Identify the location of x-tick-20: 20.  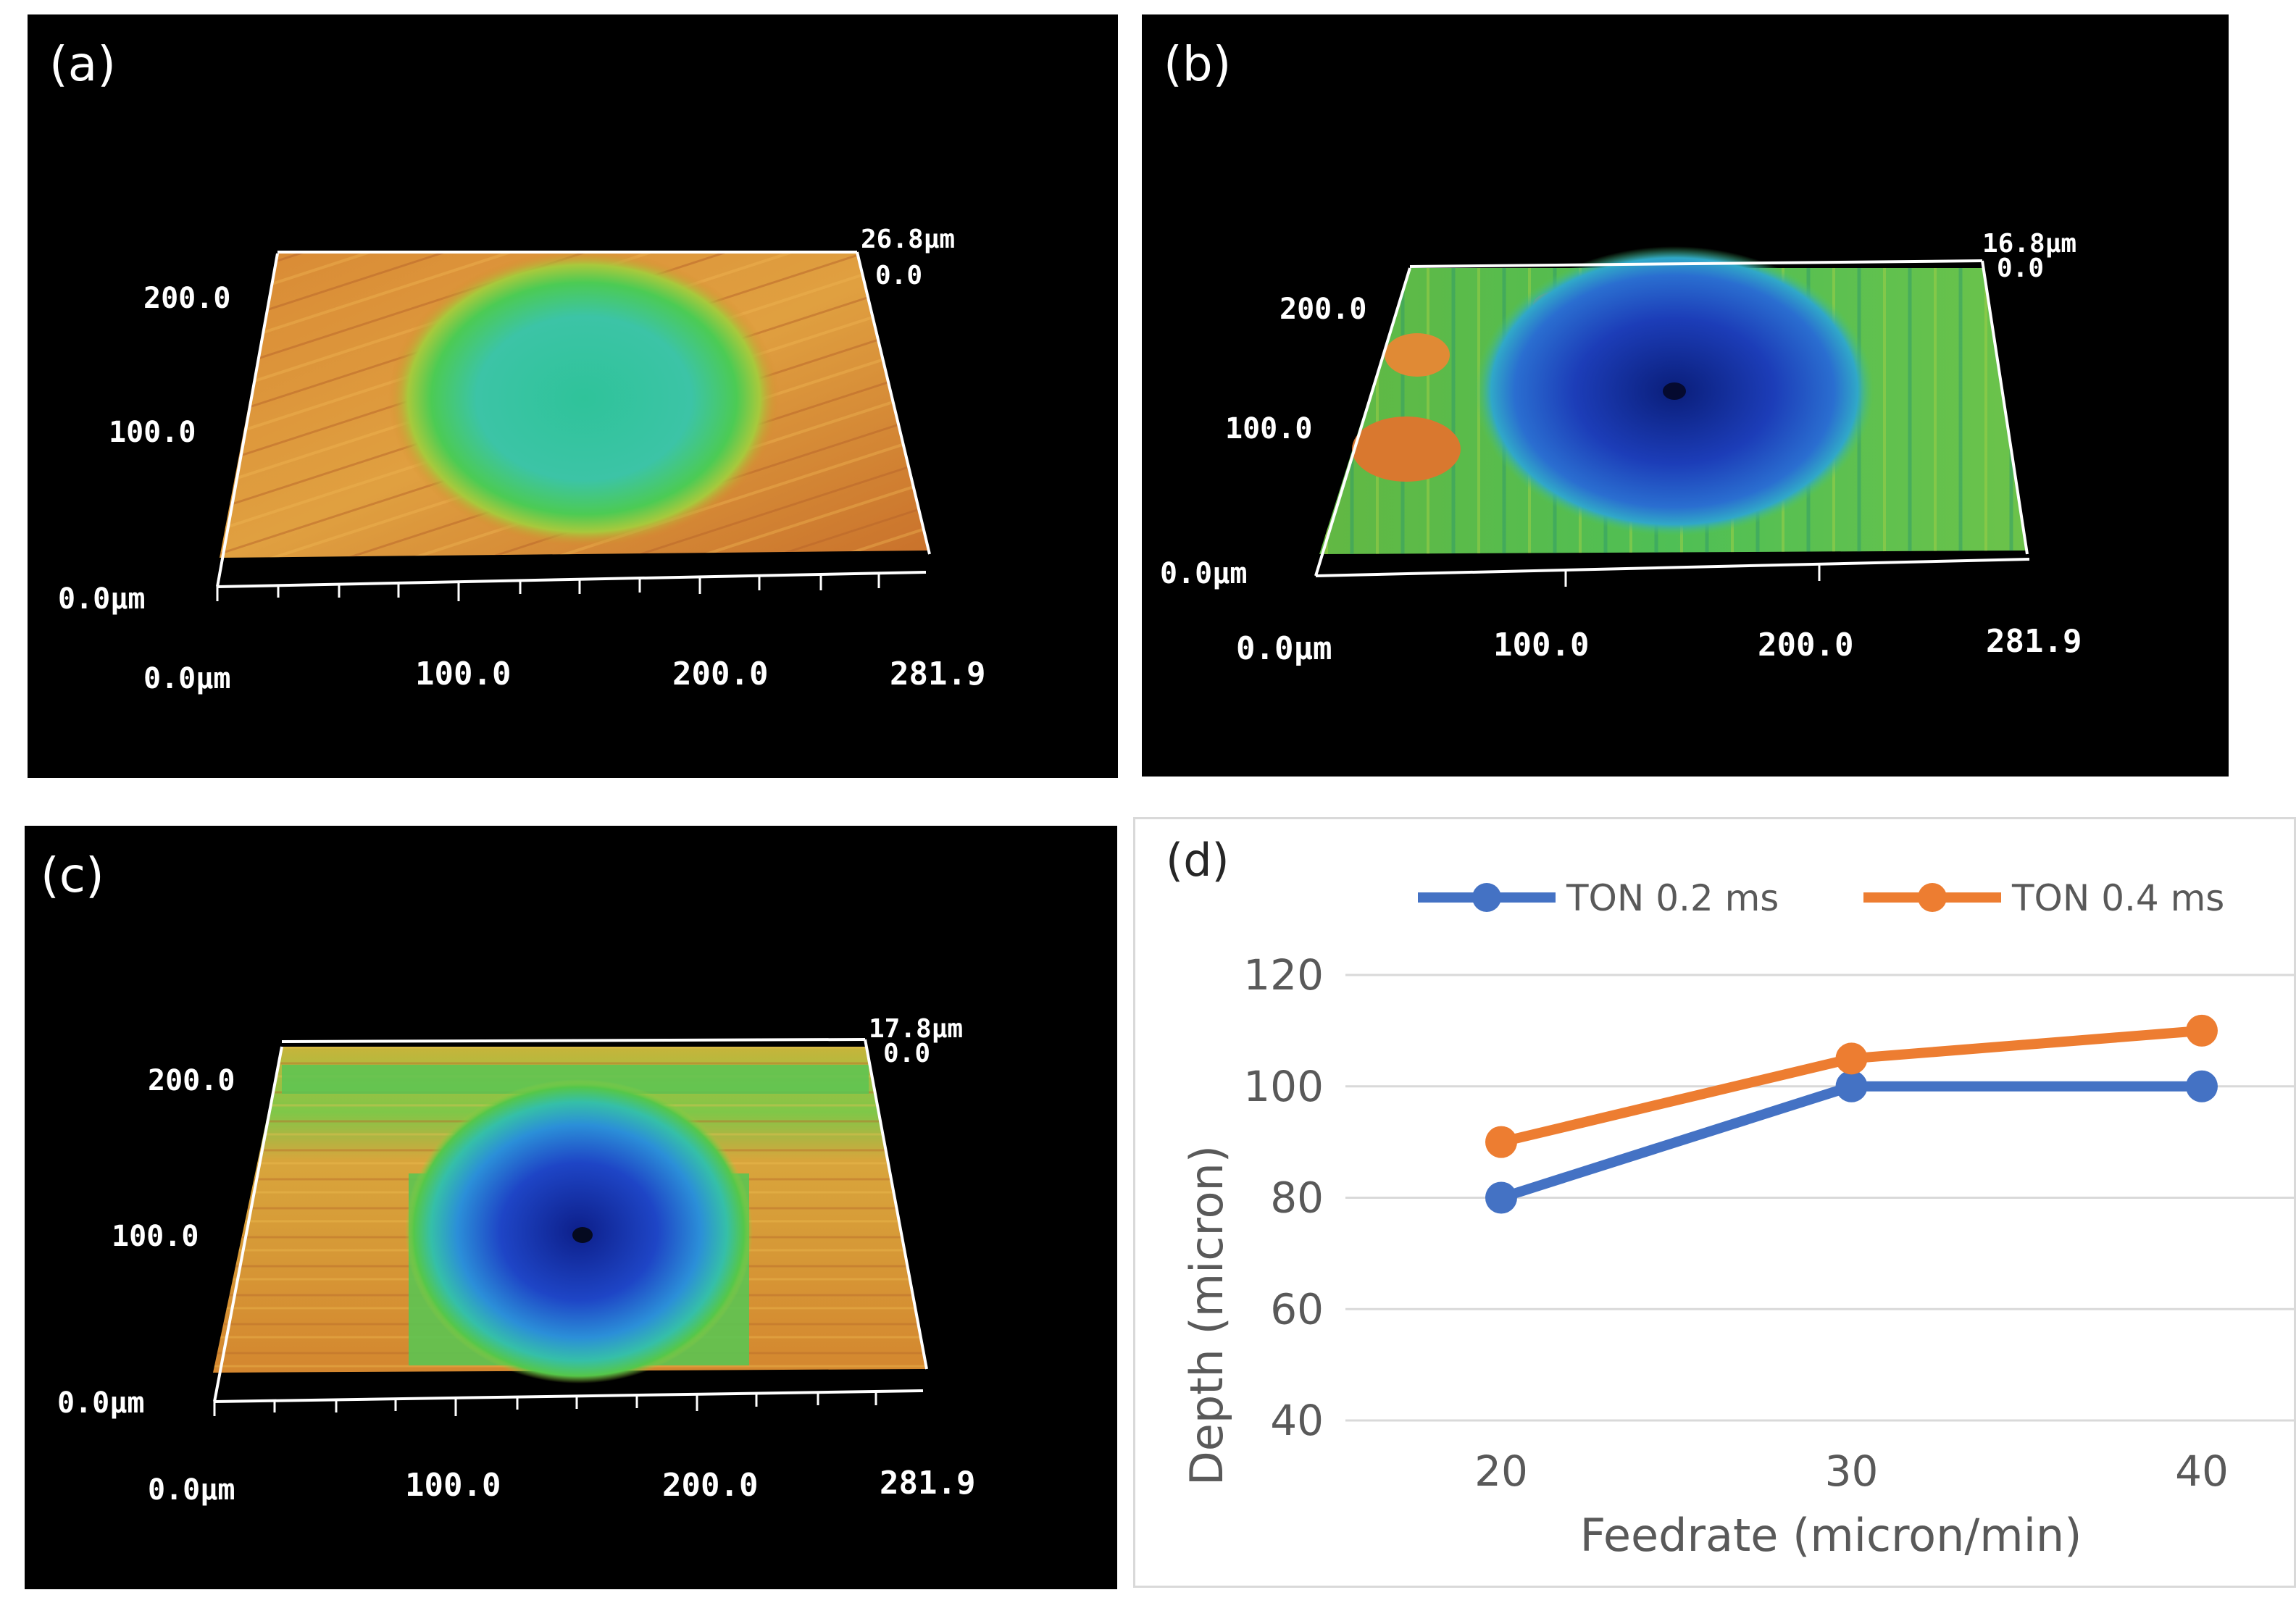
(1501, 1471).